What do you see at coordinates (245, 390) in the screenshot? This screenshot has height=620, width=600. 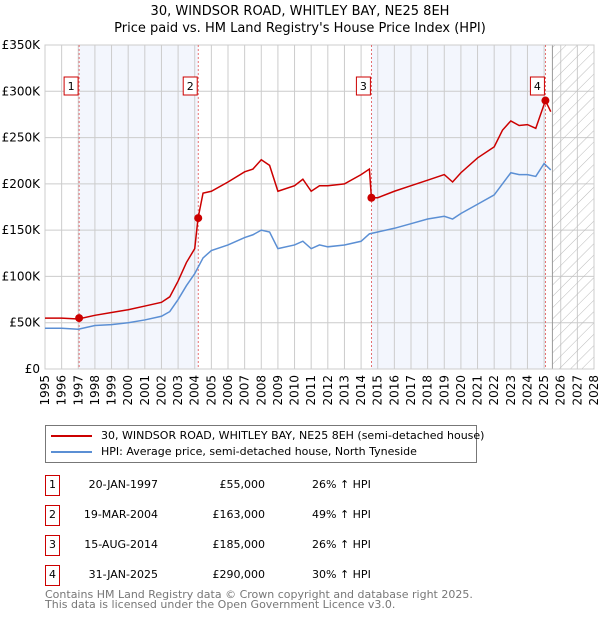 I see `x-tick-label: 2007` at bounding box center [245, 390].